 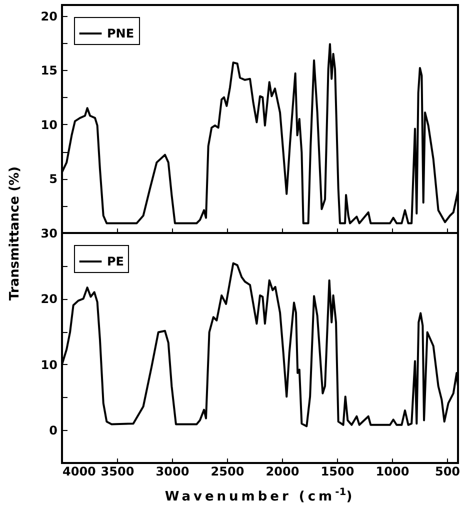 What do you see at coordinates (15, 233) in the screenshot?
I see `y-axis-title: Transmittance (%)` at bounding box center [15, 233].